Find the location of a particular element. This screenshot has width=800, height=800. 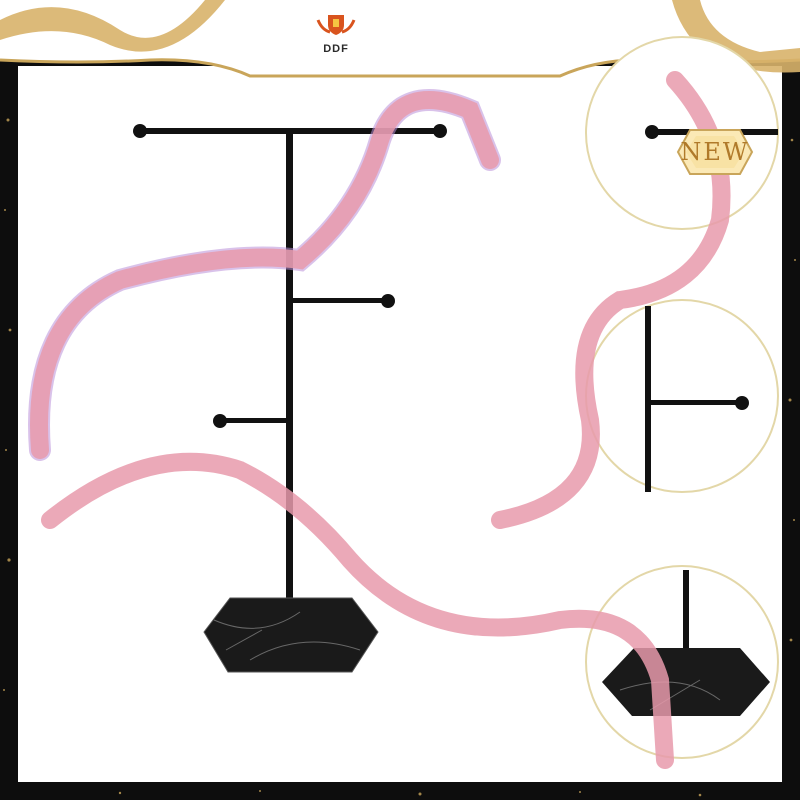

header-banner is located at coordinates (400, 39).